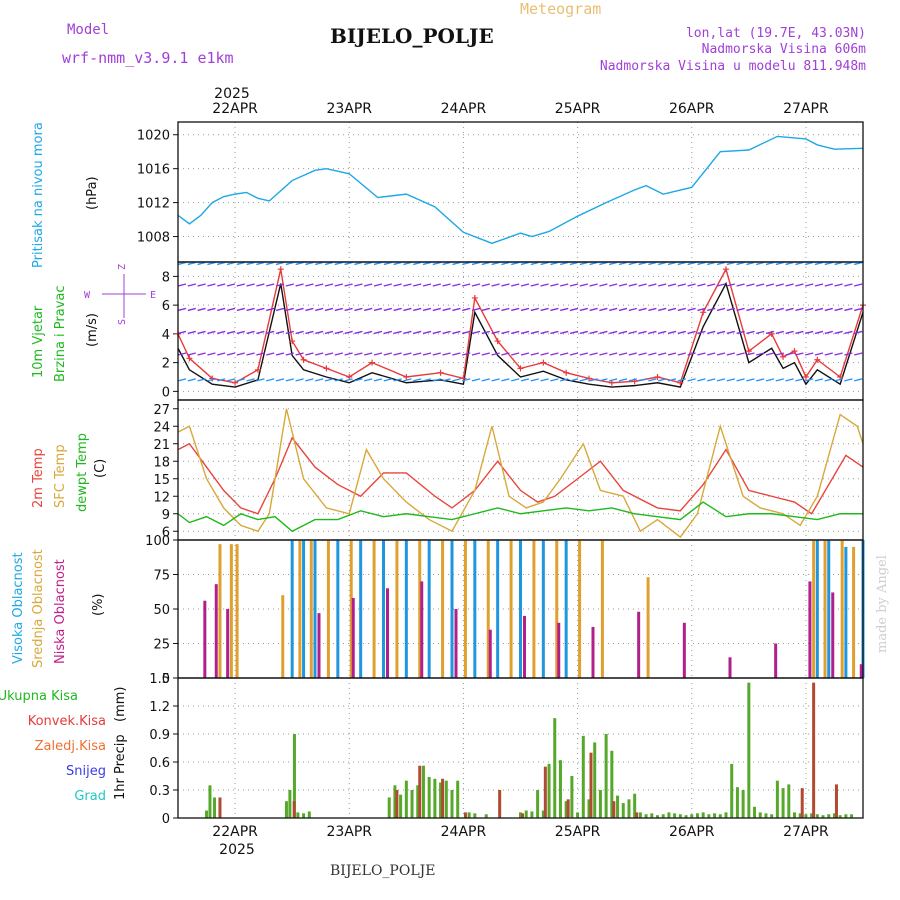 The height and width of the screenshot is (900, 900). I want to click on ylabel-precip: 1hr Precip, so click(120, 767).